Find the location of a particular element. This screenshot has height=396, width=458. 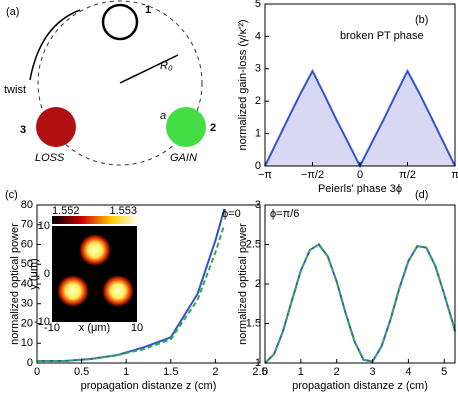

annotation: ϕ=0 is located at coordinates (231, 214).